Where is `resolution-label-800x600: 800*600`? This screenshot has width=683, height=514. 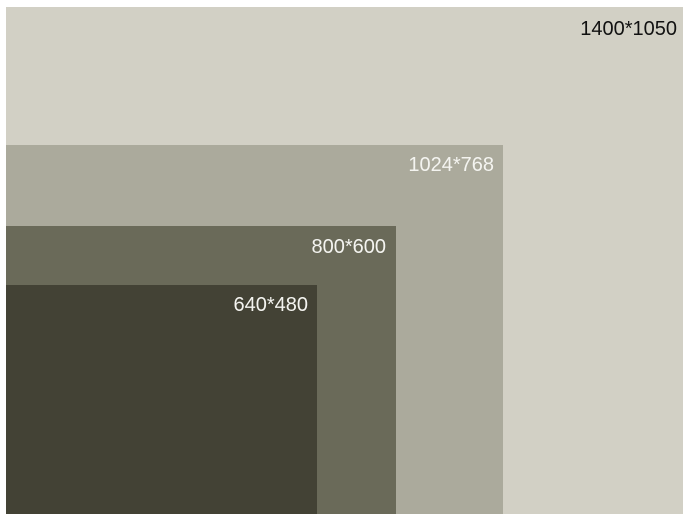
resolution-label-800x600: 800*600 is located at coordinates (348, 247).